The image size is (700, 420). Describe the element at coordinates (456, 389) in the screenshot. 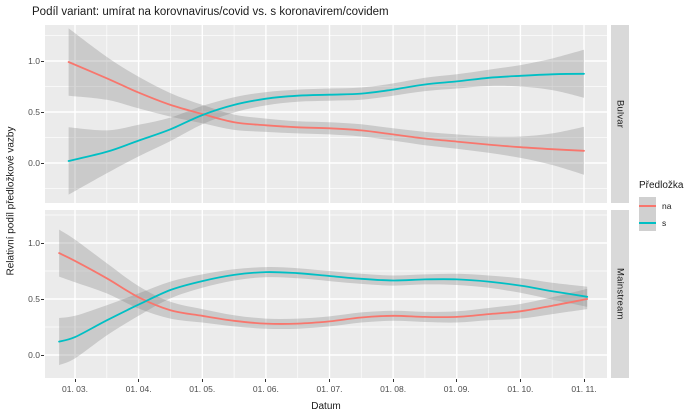

I see `x-tick-label: 01. 09.` at that location.